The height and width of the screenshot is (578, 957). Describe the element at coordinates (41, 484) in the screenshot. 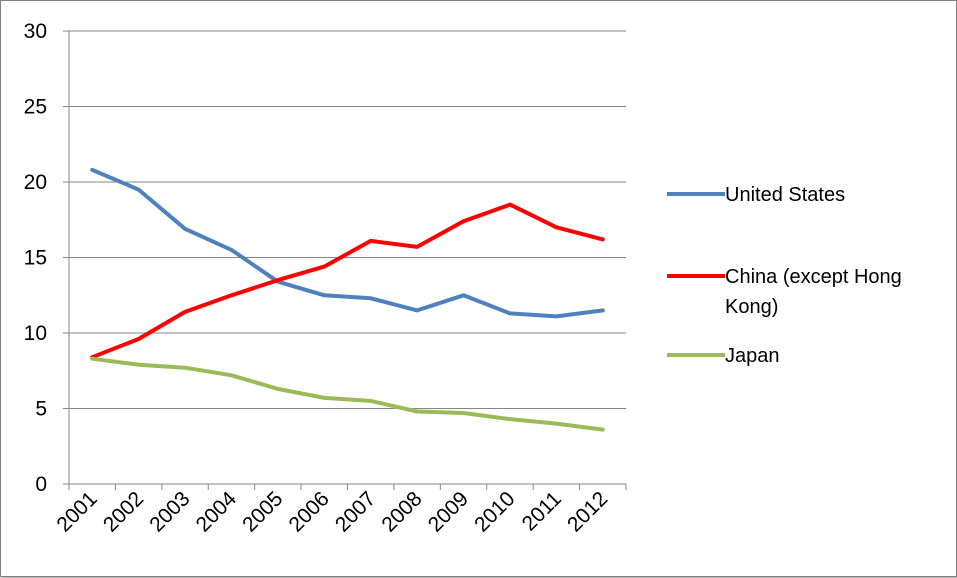

I see `y-tick-label: 0` at that location.